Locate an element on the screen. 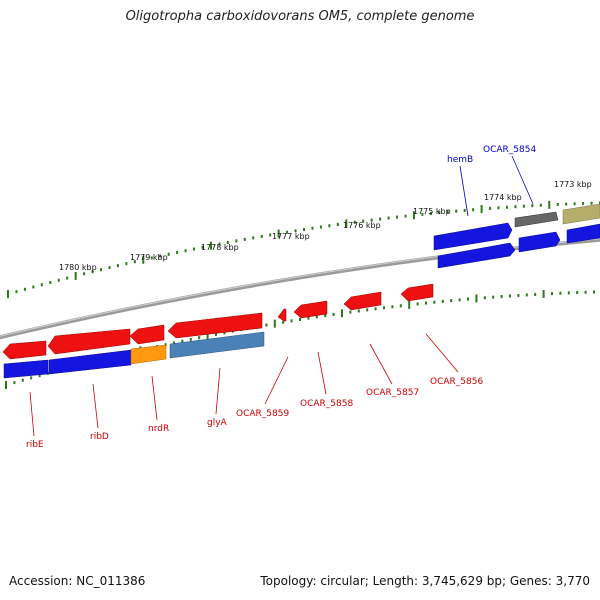 The width and height of the screenshot is (600, 600). gene-blue-lower-b is located at coordinates (539, 242).